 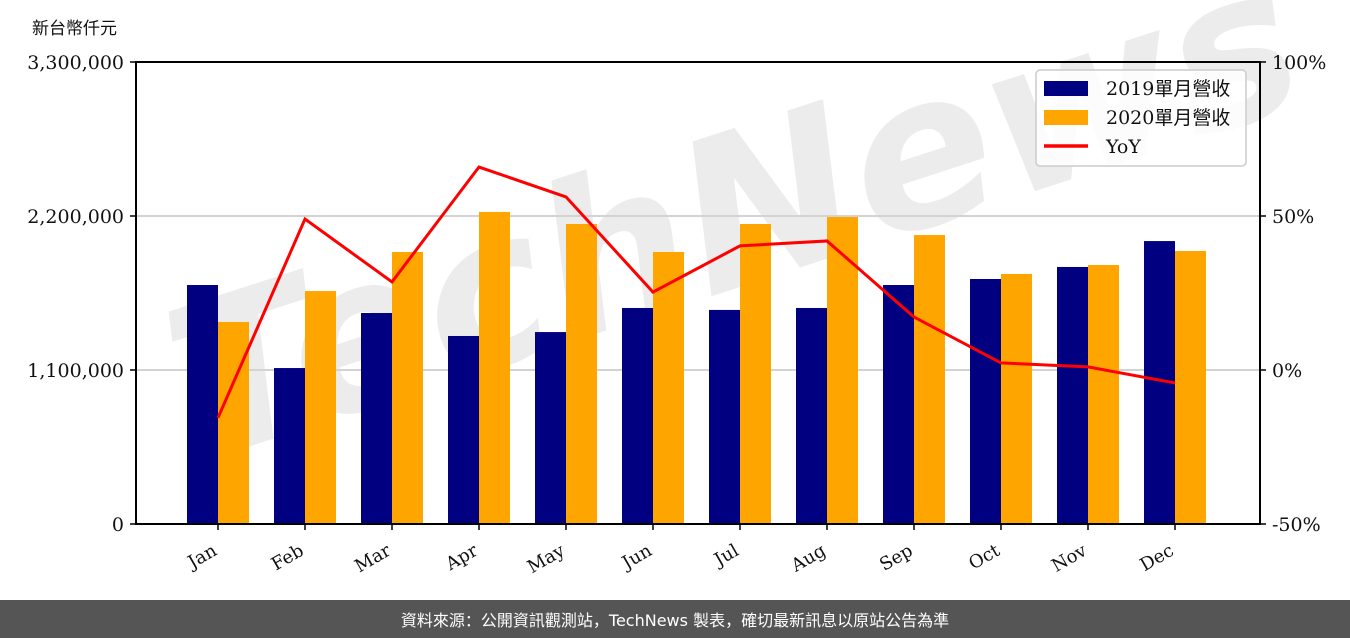 What do you see at coordinates (1123, 147) in the screenshot?
I see `legend-label: YoY` at bounding box center [1123, 147].